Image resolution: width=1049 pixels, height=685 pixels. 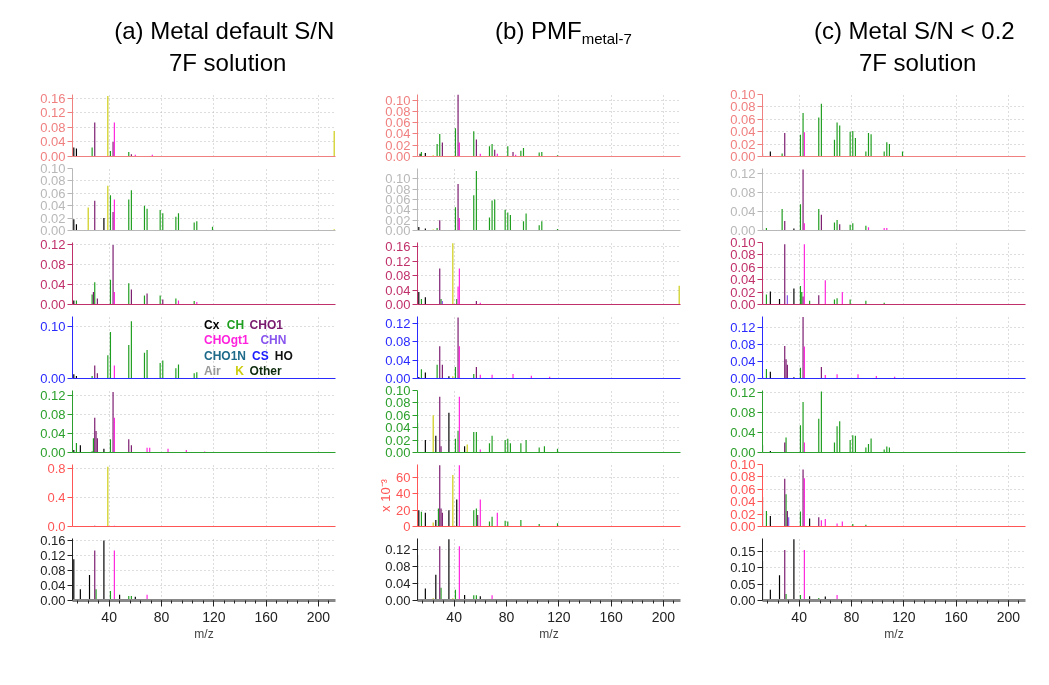 What do you see at coordinates (240, 371) in the screenshot?
I see `legend-label: K` at bounding box center [240, 371].